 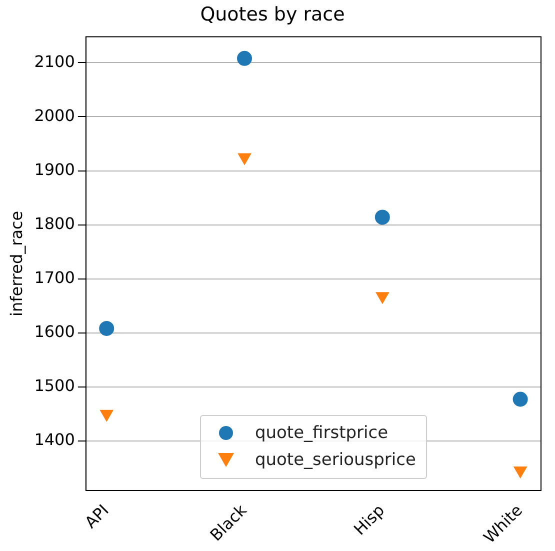 I want to click on legend-label: quote_firstprice, so click(x=321, y=433).